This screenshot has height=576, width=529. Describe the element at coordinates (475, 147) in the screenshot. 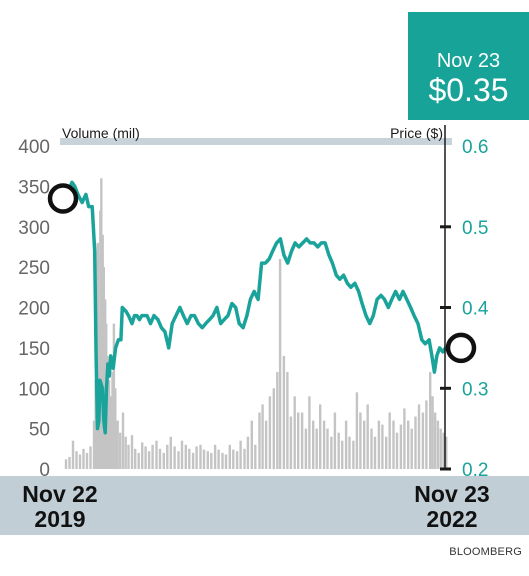

I see `right-tick-label: 0.6` at that location.